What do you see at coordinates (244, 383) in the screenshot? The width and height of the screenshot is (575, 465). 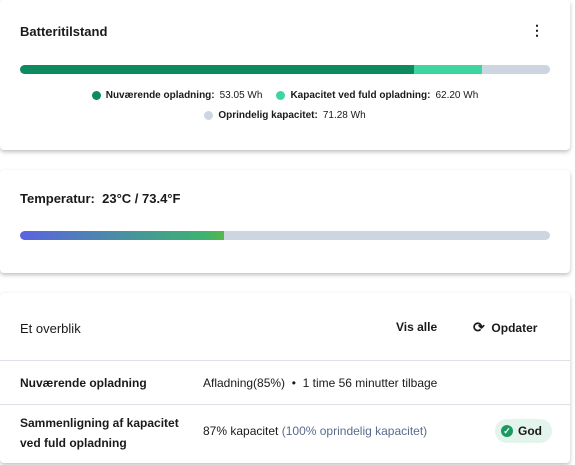 I see `row-main: Afladning(85%)` at bounding box center [244, 383].